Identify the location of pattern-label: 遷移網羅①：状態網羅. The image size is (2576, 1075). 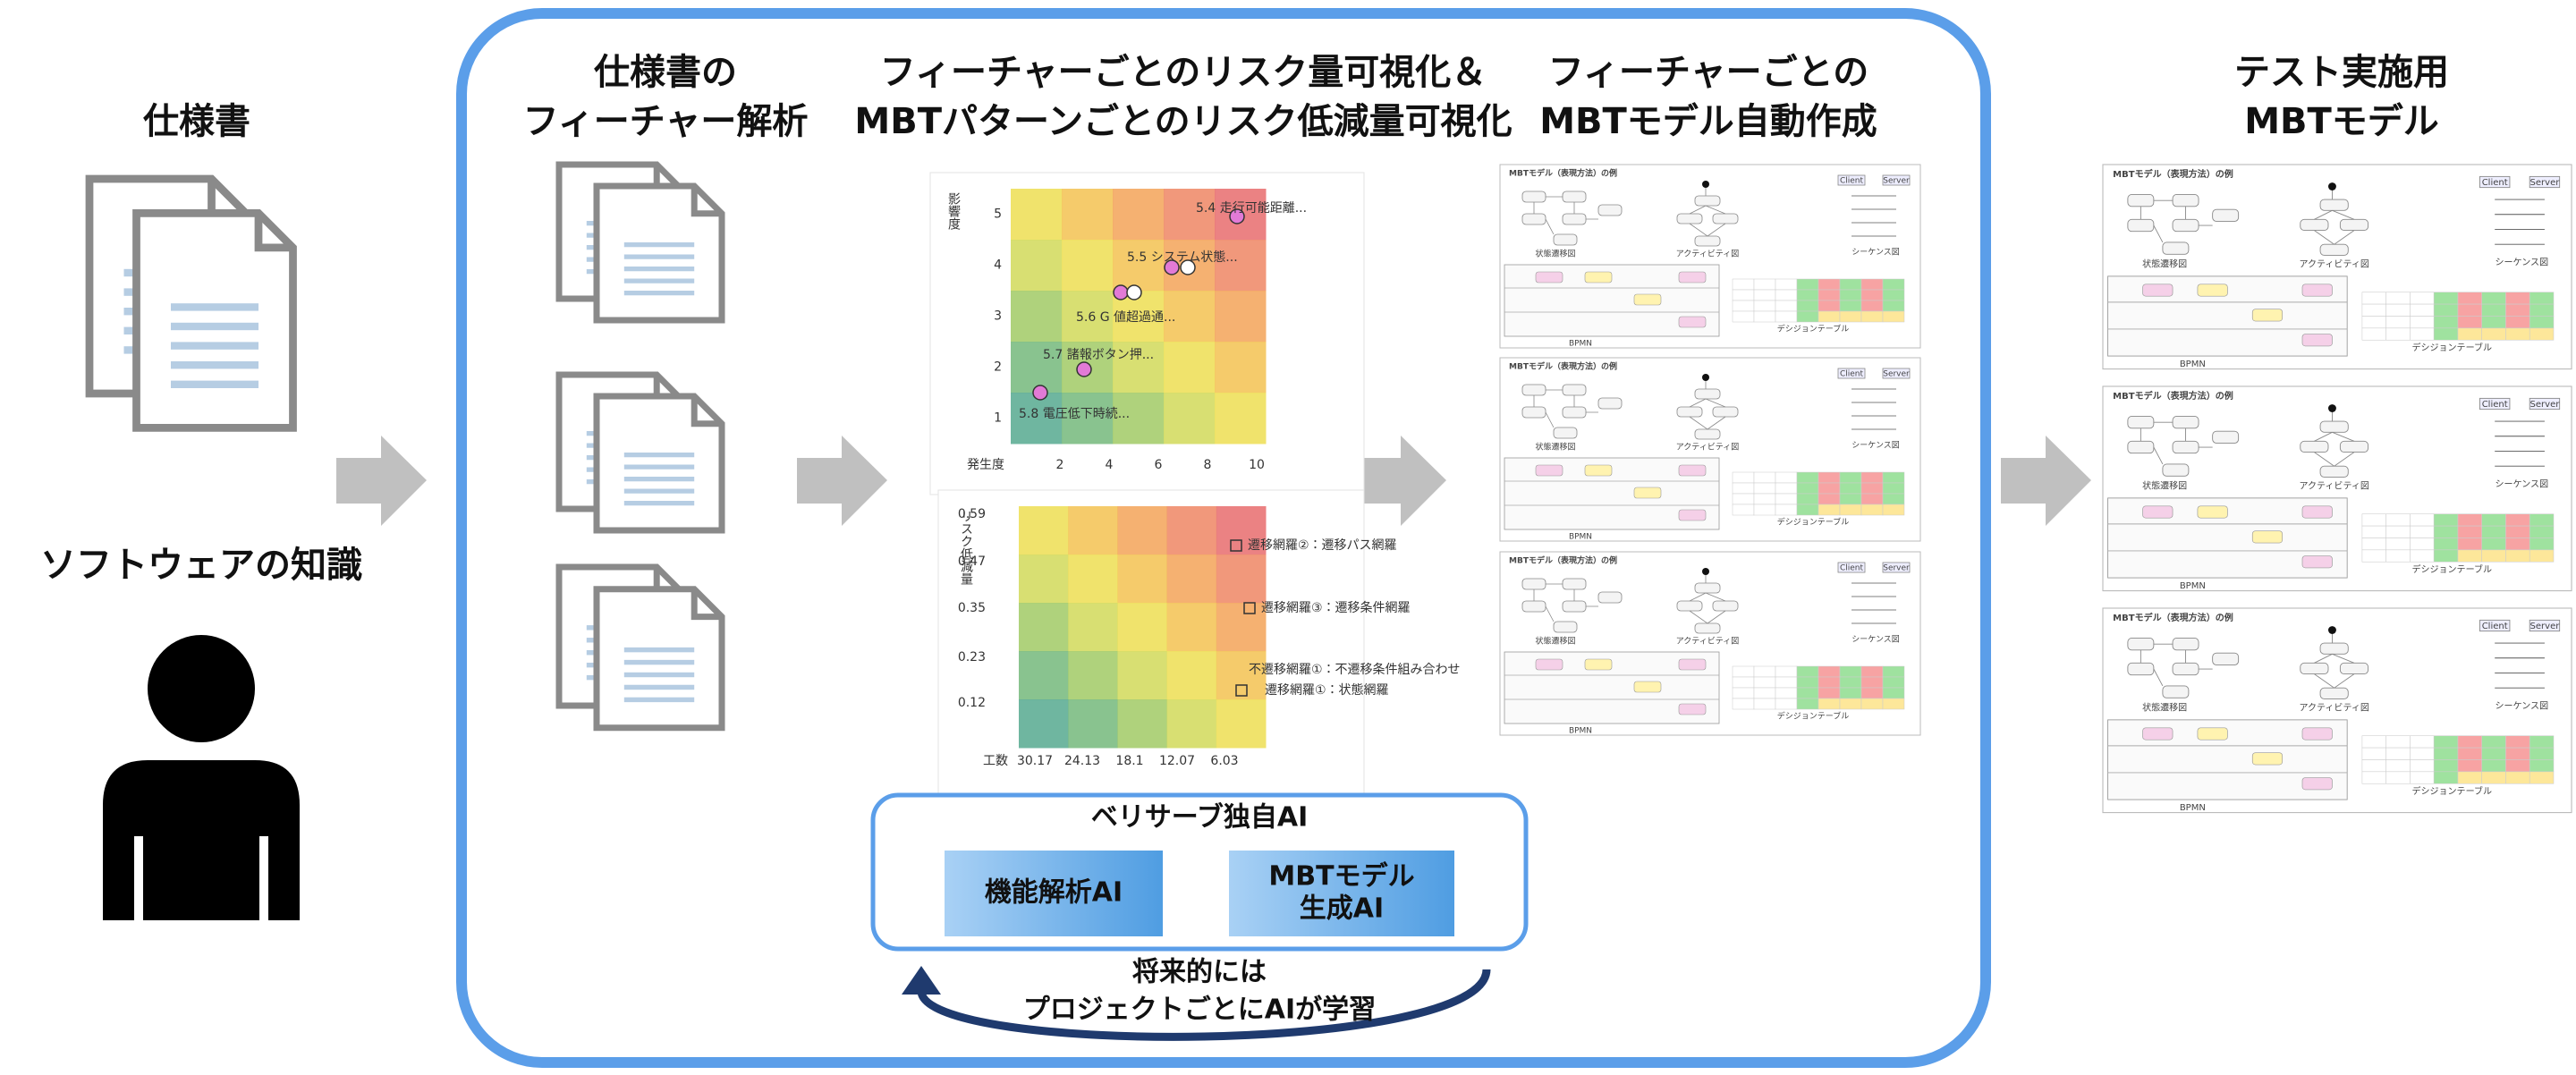
(1327, 690).